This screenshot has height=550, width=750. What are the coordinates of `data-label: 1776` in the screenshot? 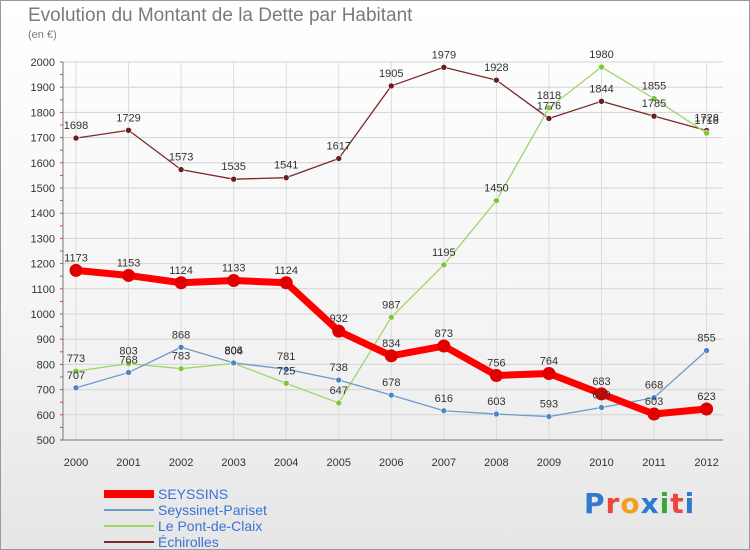 It's located at (549, 106).